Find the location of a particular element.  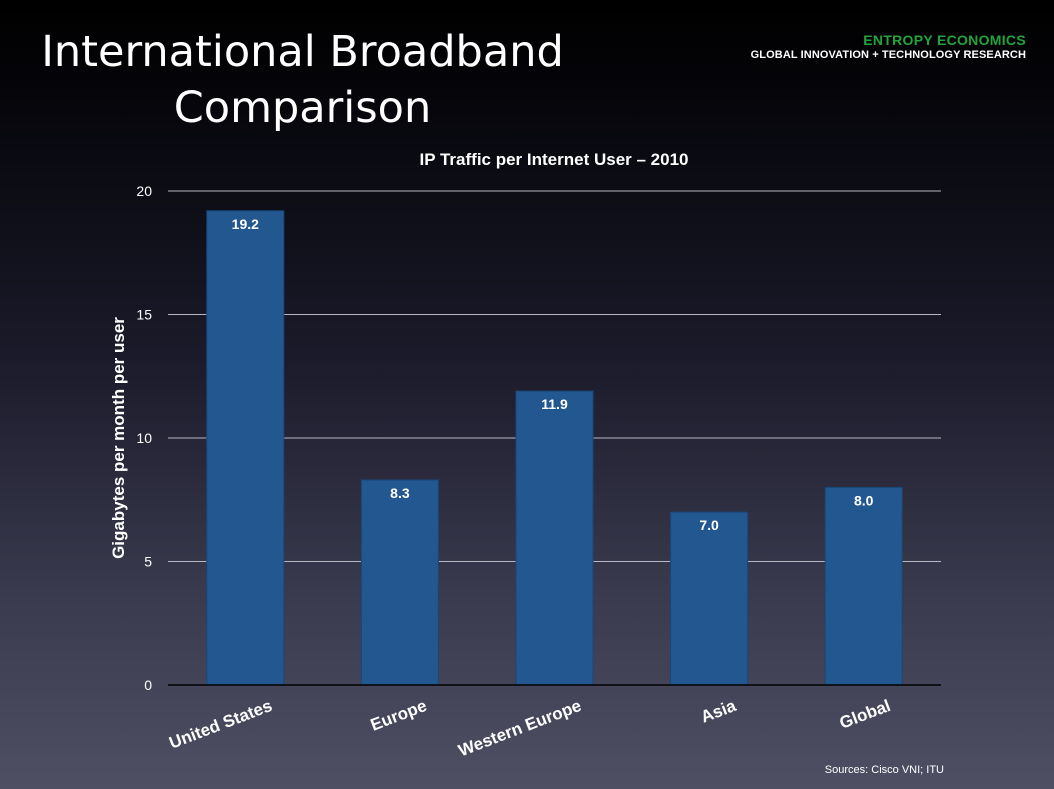

y-tick-label: 15 is located at coordinates (144, 315).